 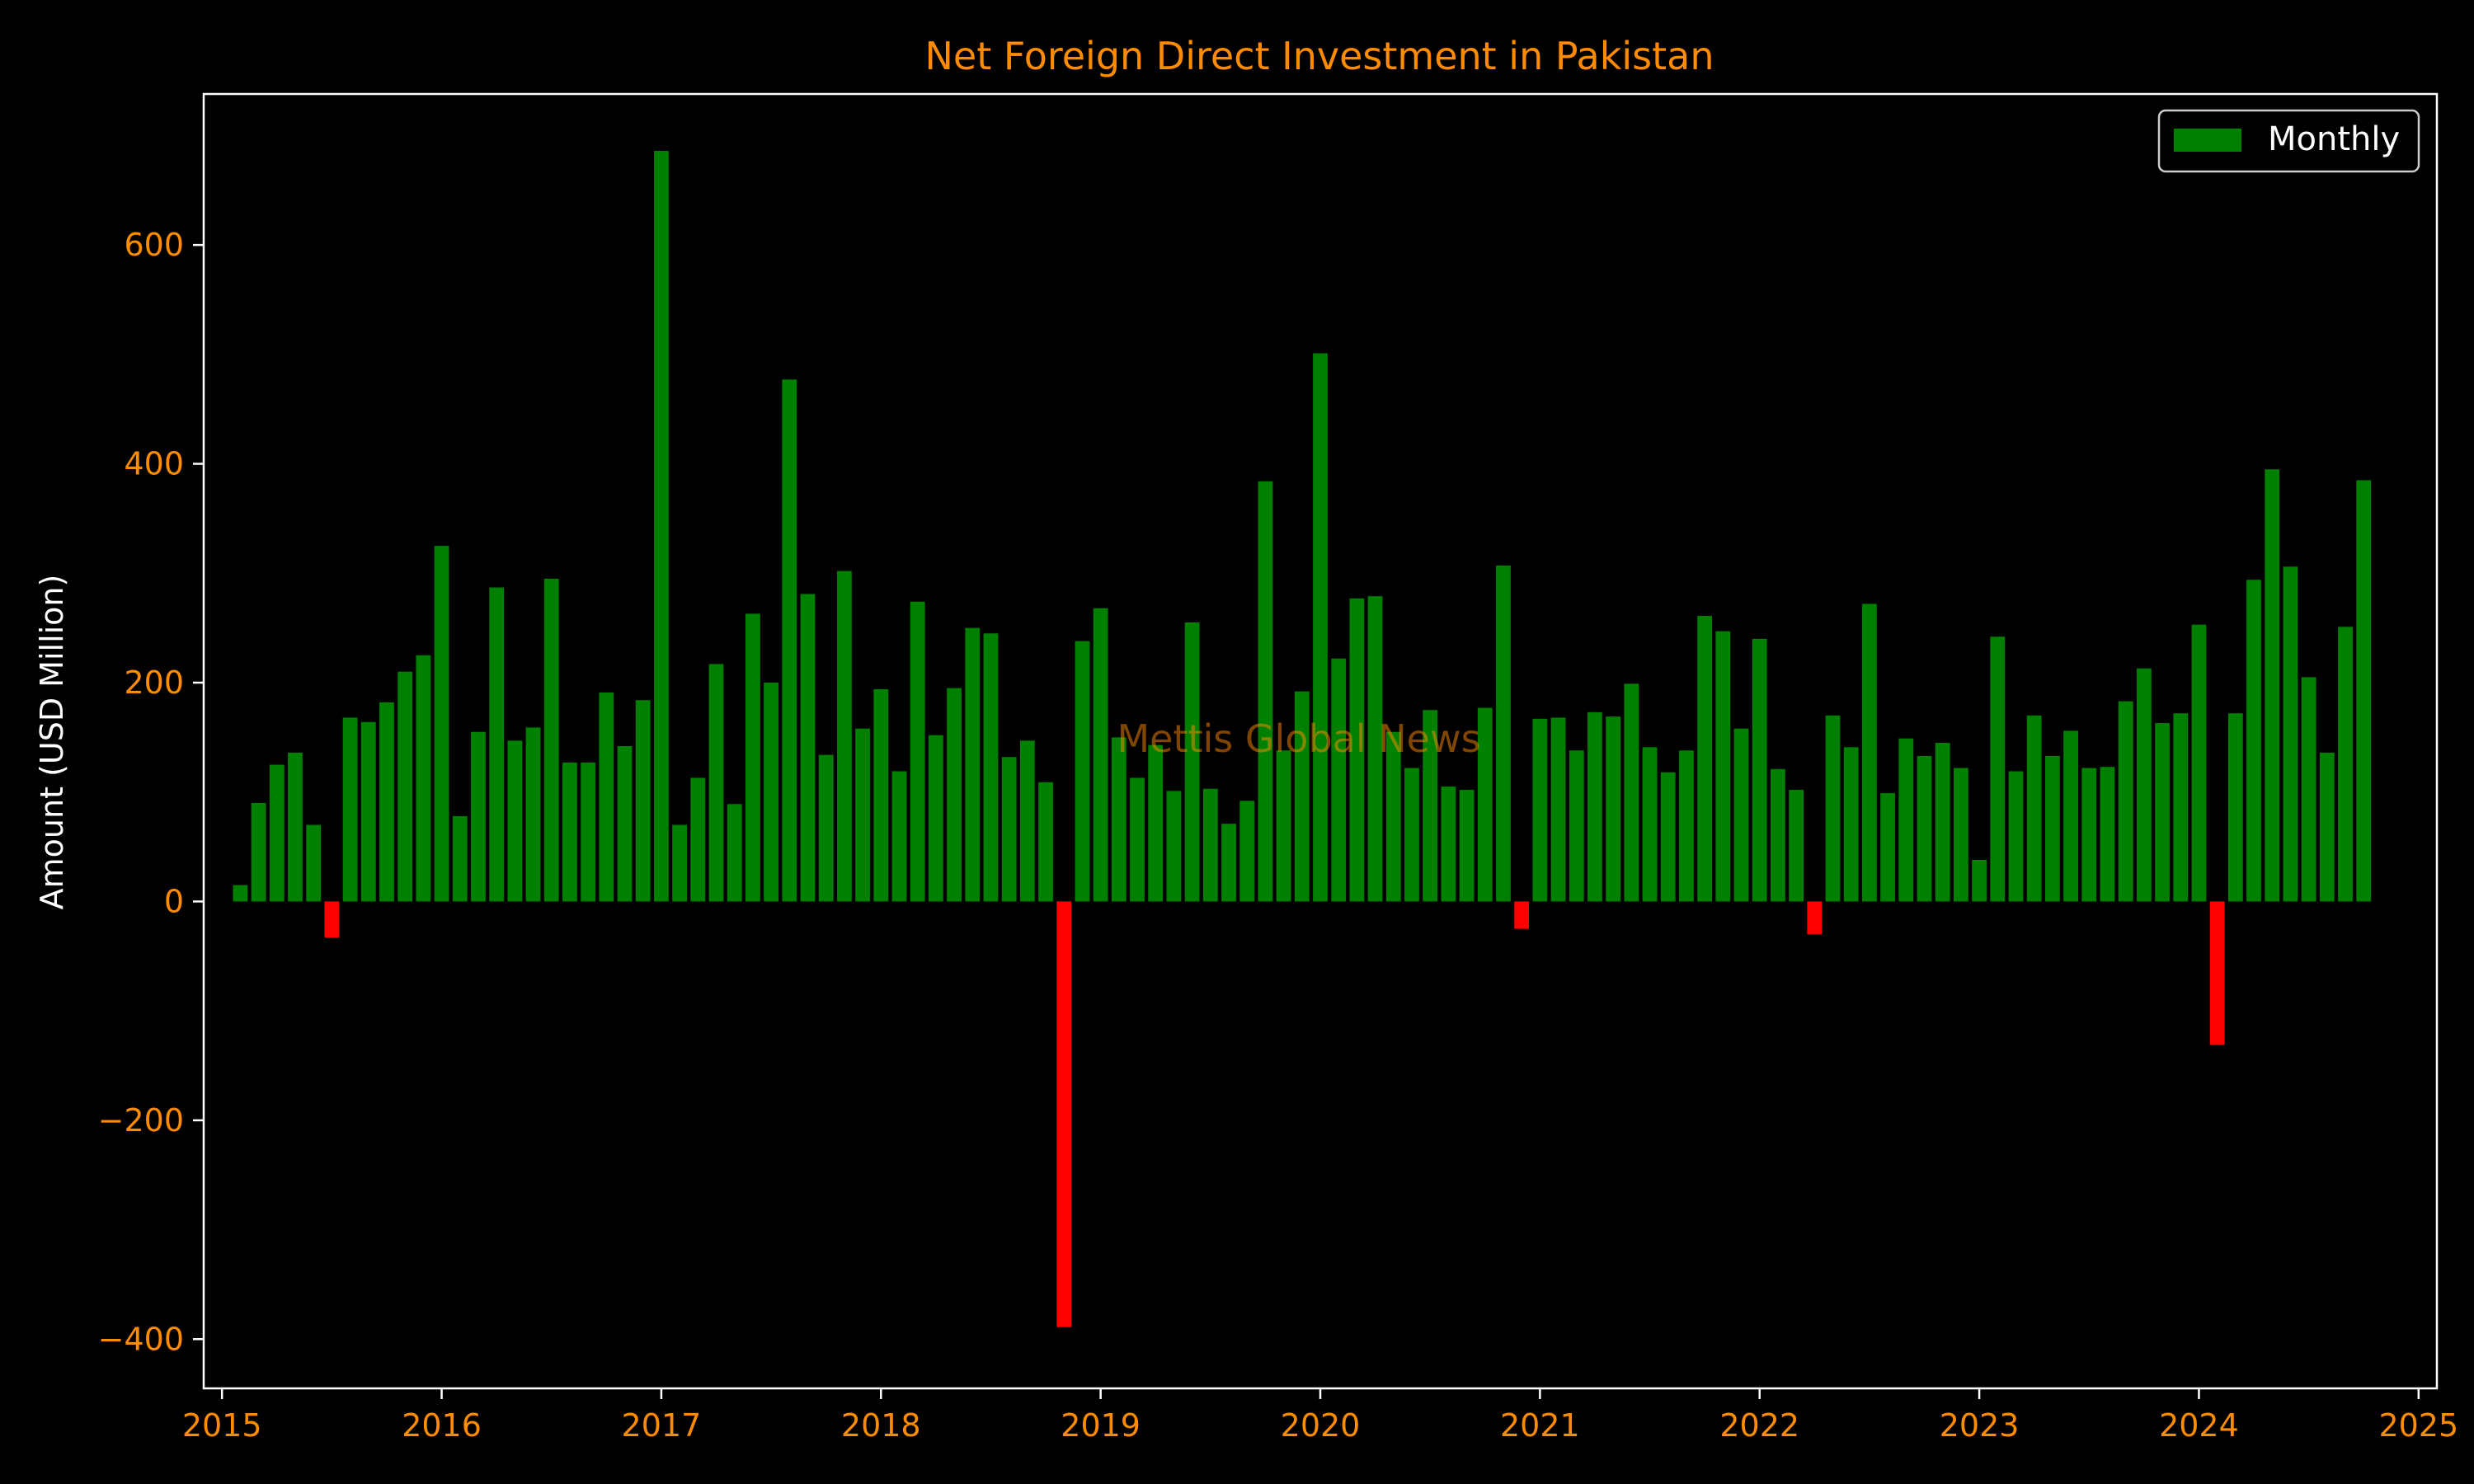 What do you see at coordinates (222, 1425) in the screenshot?
I see `x-tick-label: 2015` at bounding box center [222, 1425].